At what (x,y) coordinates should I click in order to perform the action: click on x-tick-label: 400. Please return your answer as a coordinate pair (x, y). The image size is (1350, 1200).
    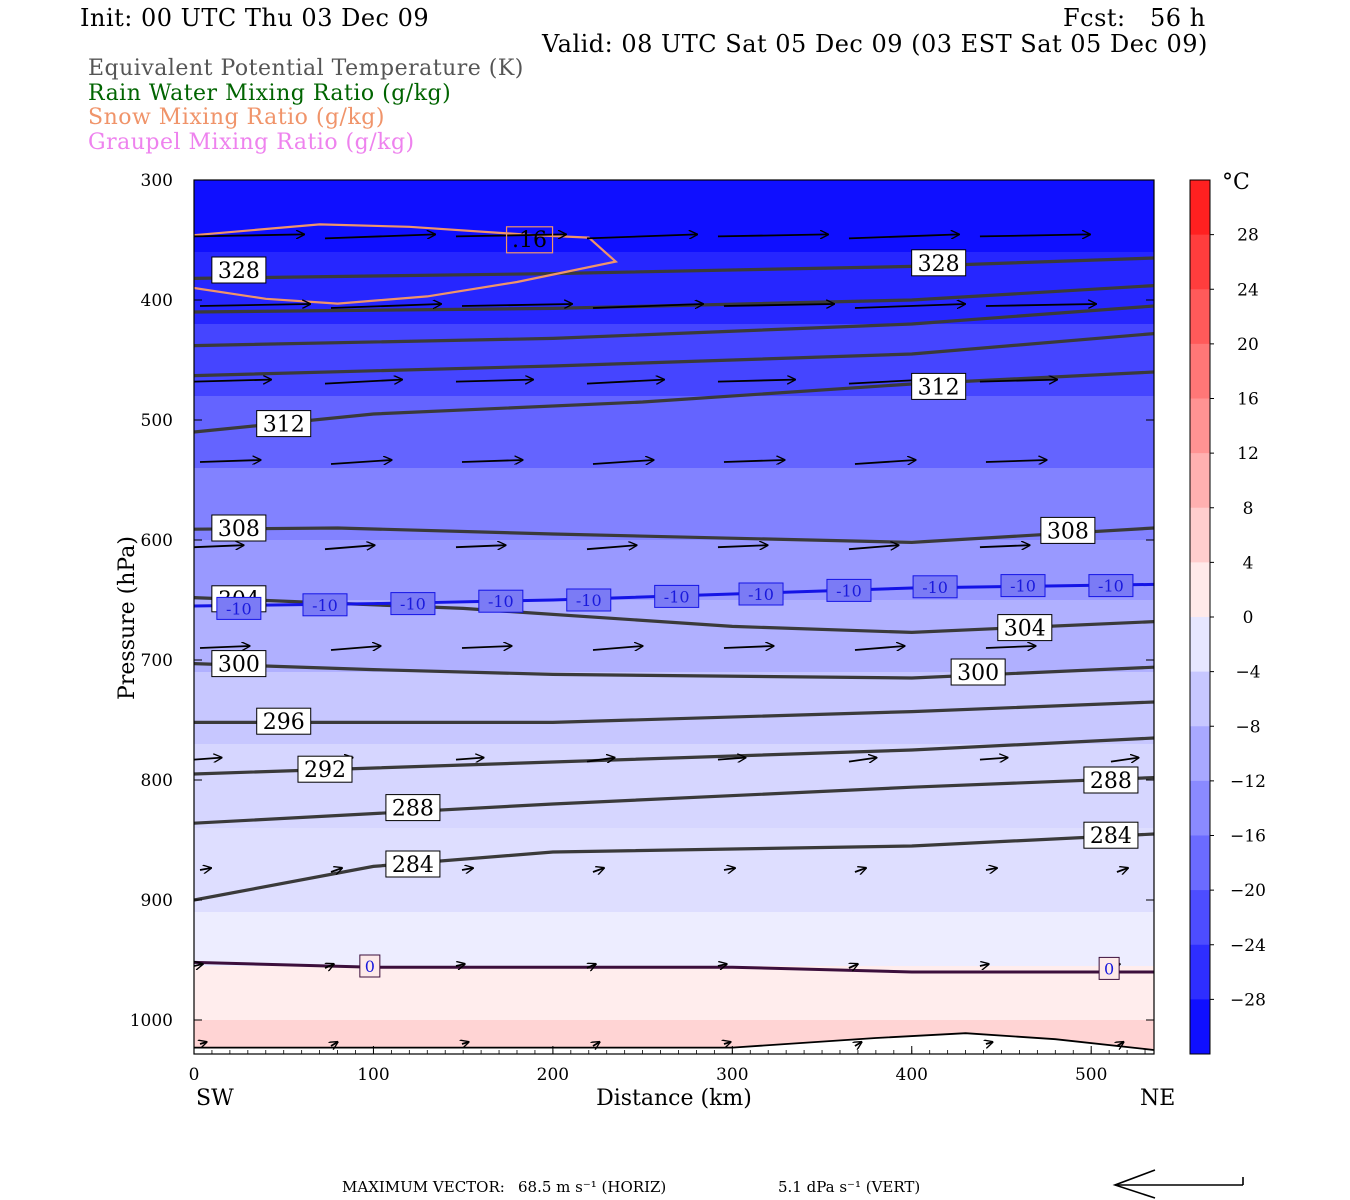
    Looking at the image, I should click on (912, 1075).